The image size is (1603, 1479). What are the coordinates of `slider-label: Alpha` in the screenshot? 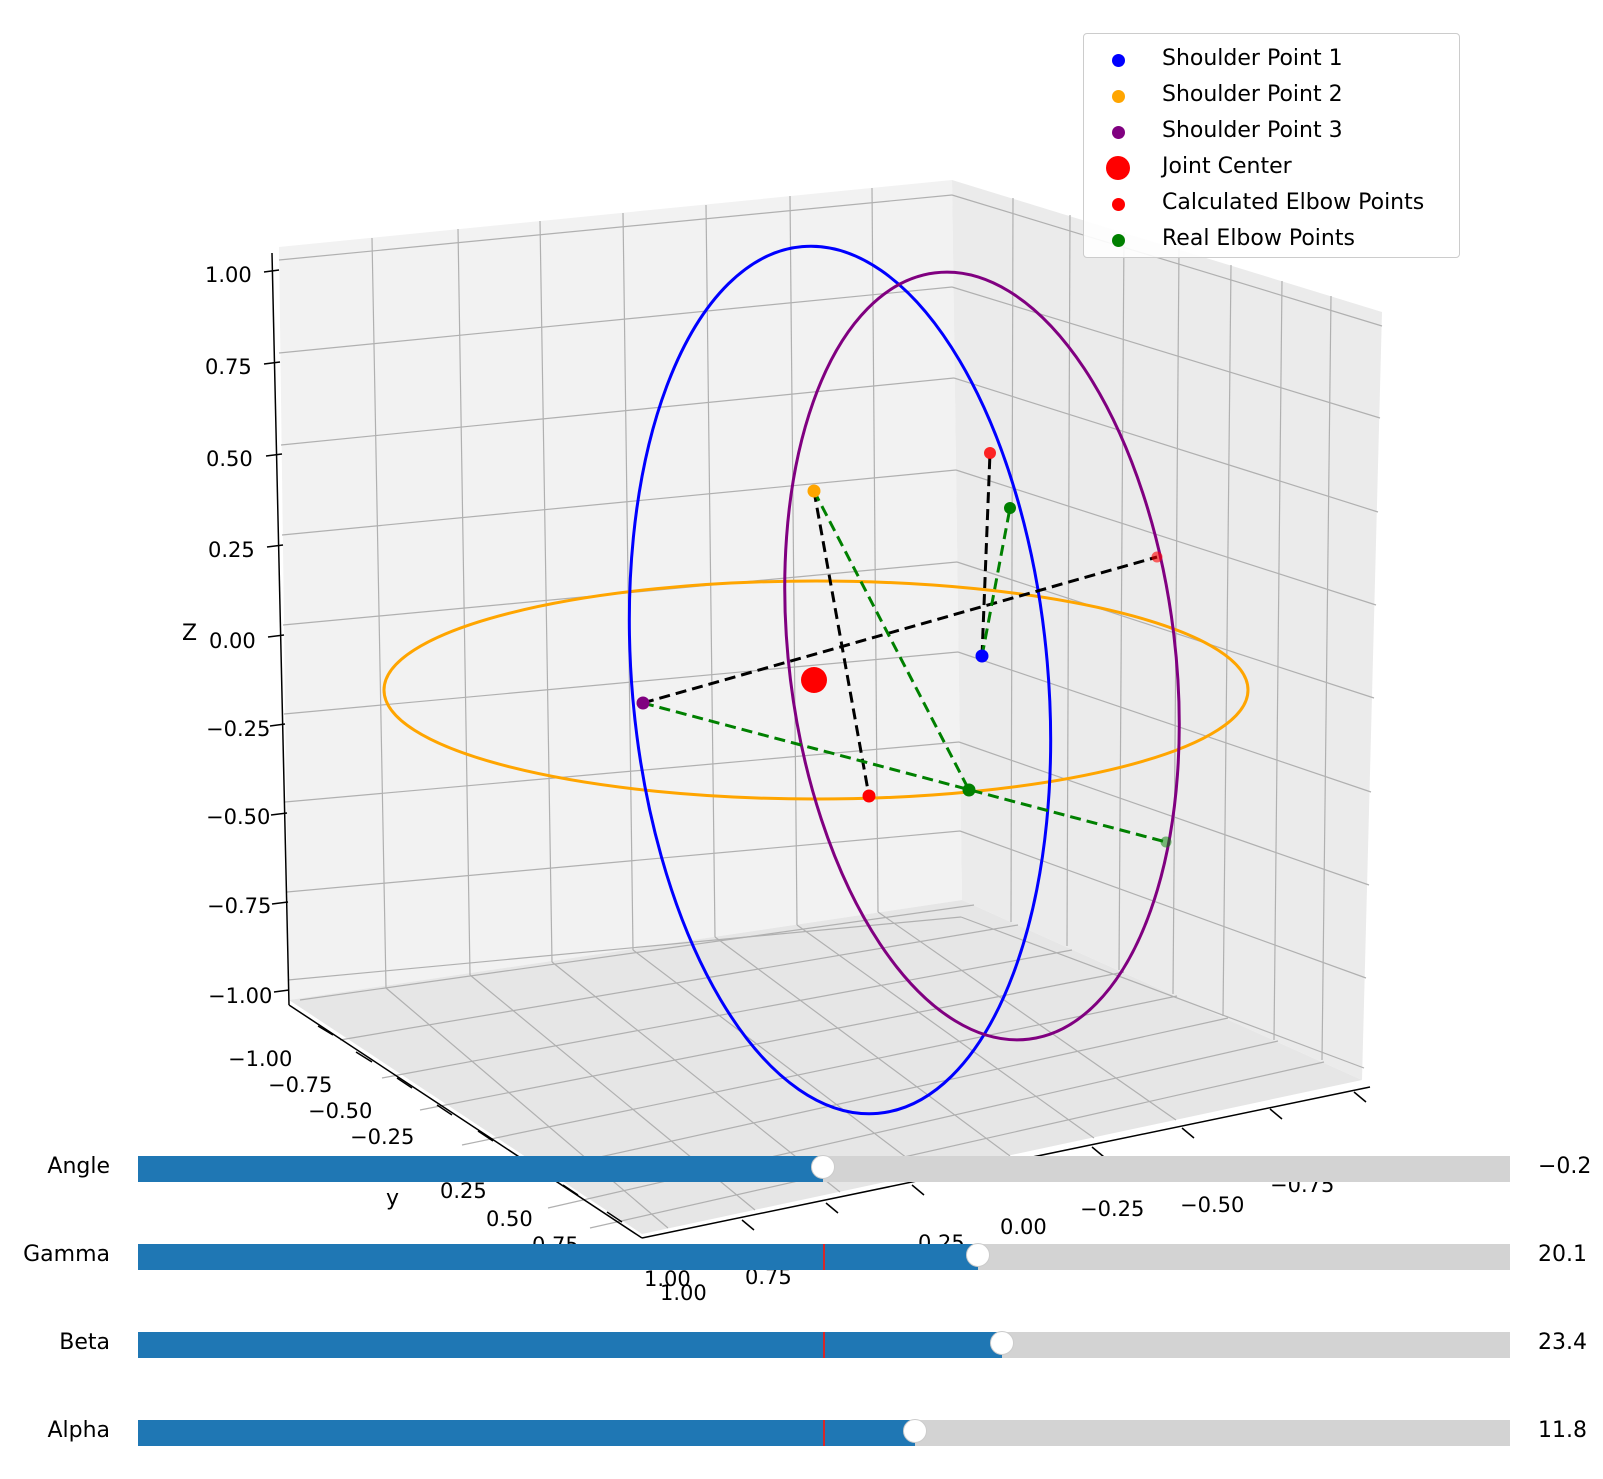 It's located at (78, 1430).